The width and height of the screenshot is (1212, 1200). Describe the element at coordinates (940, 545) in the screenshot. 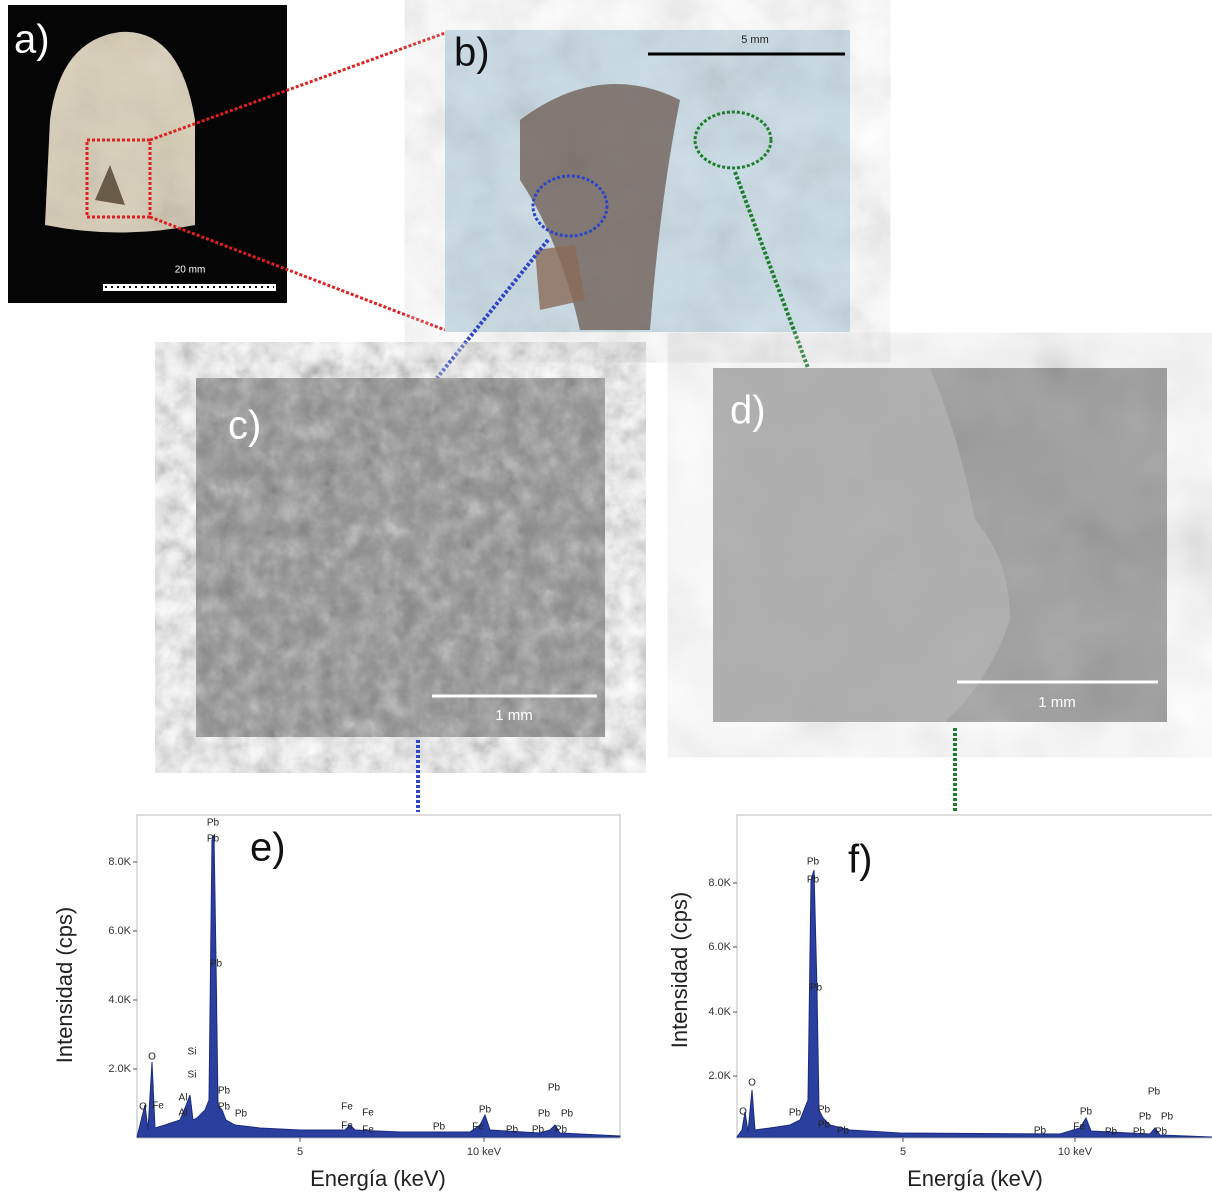

I see `panel-d: d) 1 mm` at that location.